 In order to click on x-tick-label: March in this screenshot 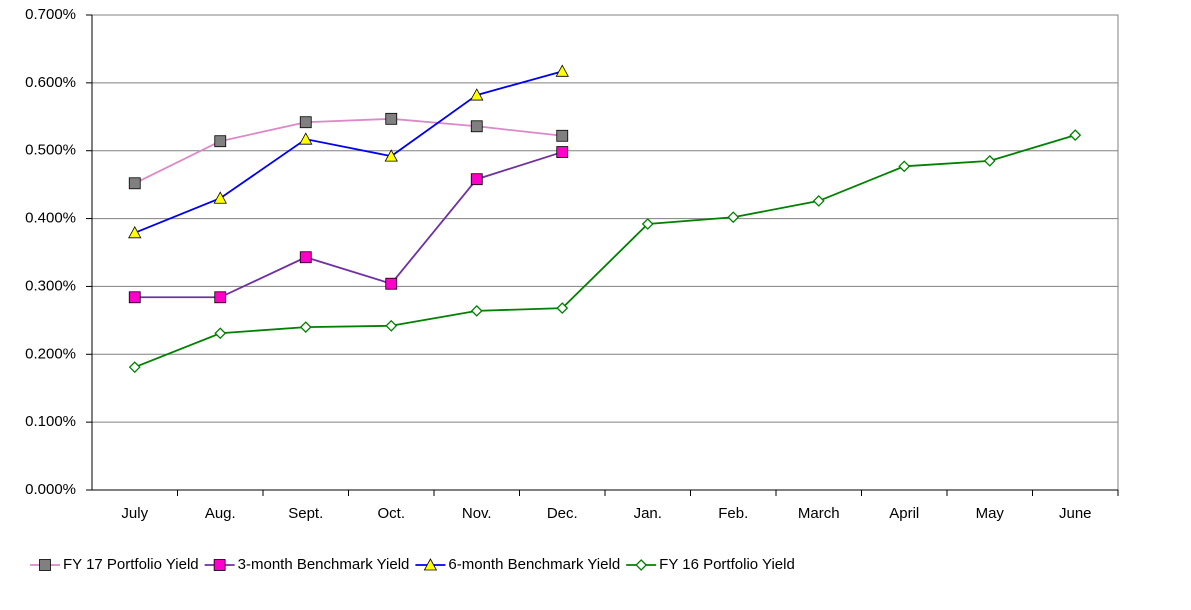, I will do `click(819, 513)`.